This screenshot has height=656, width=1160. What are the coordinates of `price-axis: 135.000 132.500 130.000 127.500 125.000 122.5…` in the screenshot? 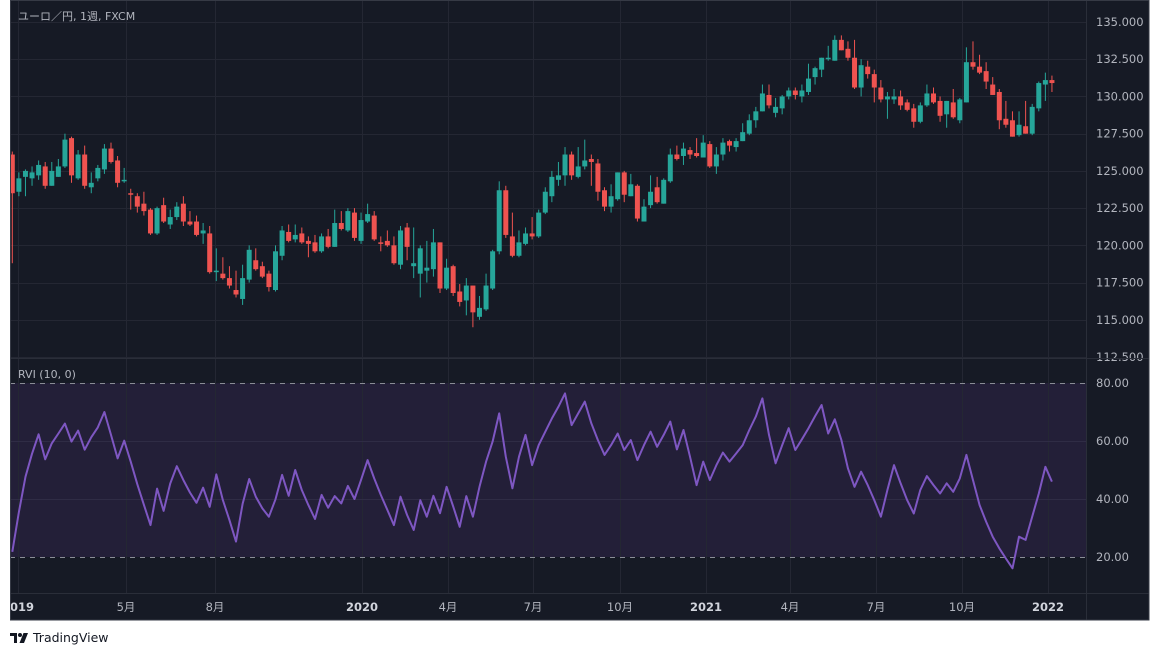 It's located at (1120, 189).